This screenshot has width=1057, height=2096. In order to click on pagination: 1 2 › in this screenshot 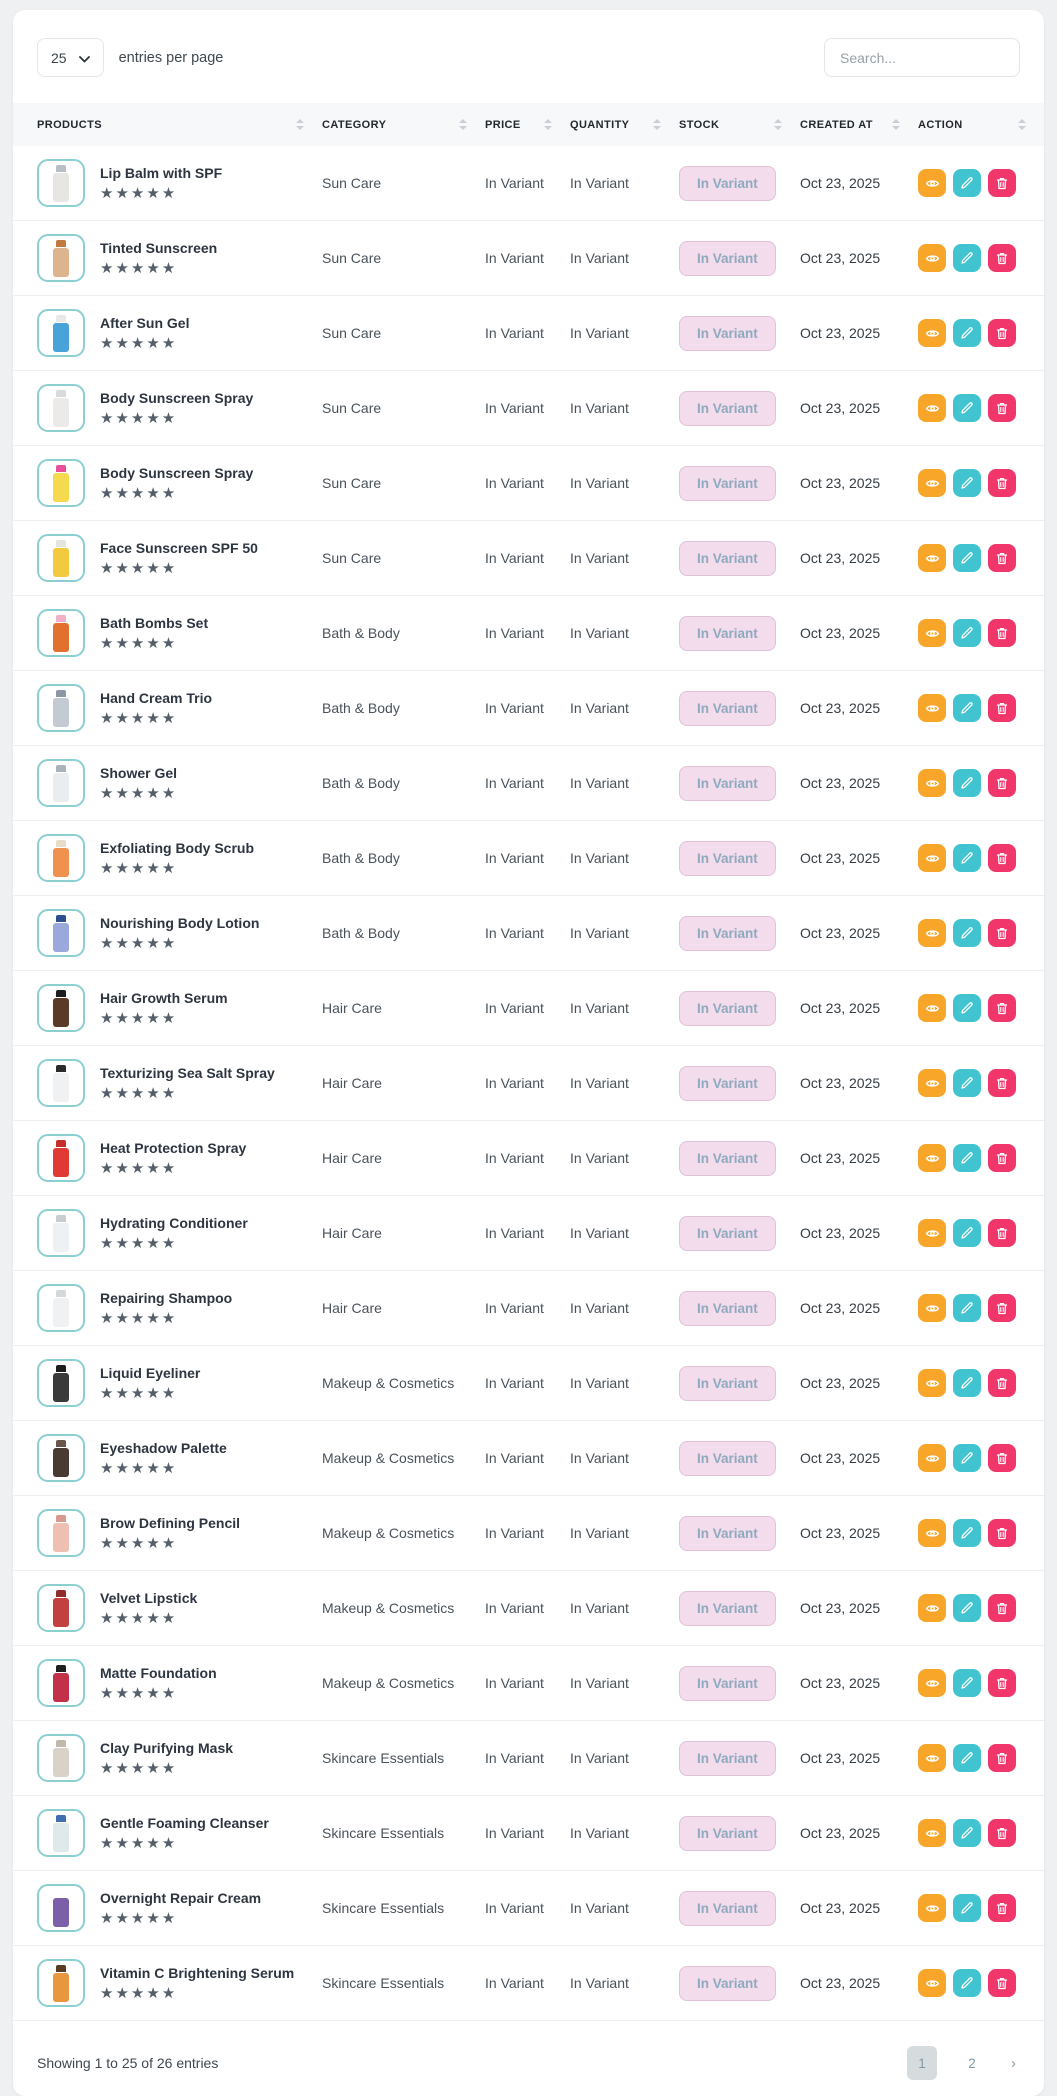, I will do `click(963, 2063)`.